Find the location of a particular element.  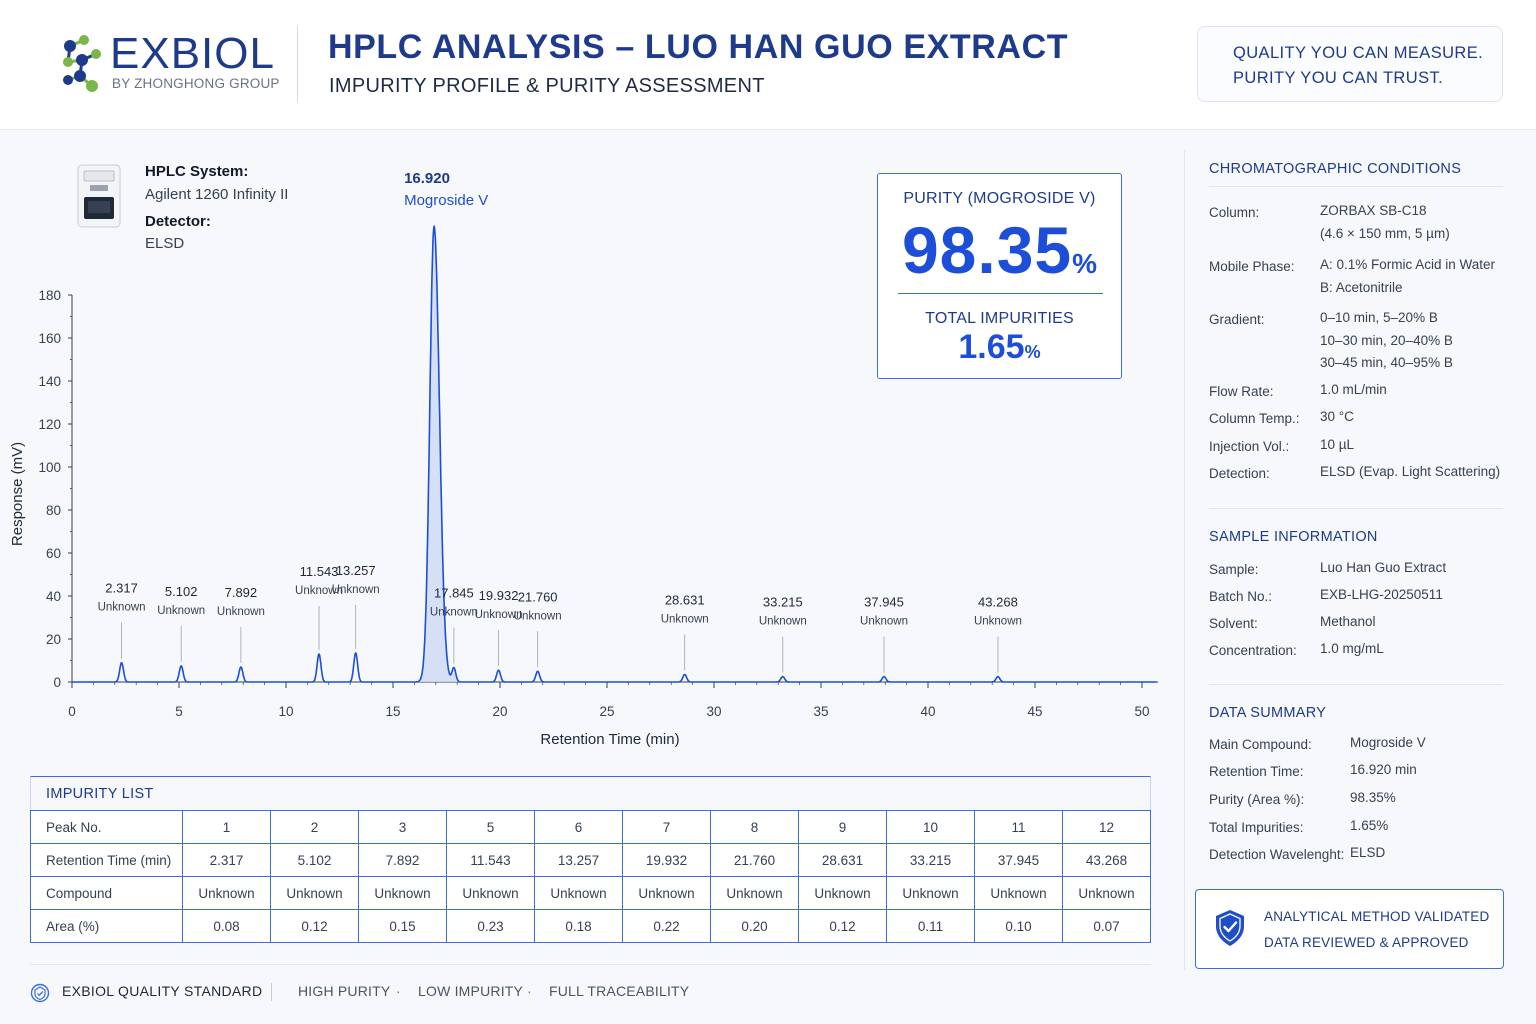

footer-divider-bar is located at coordinates (271, 992).